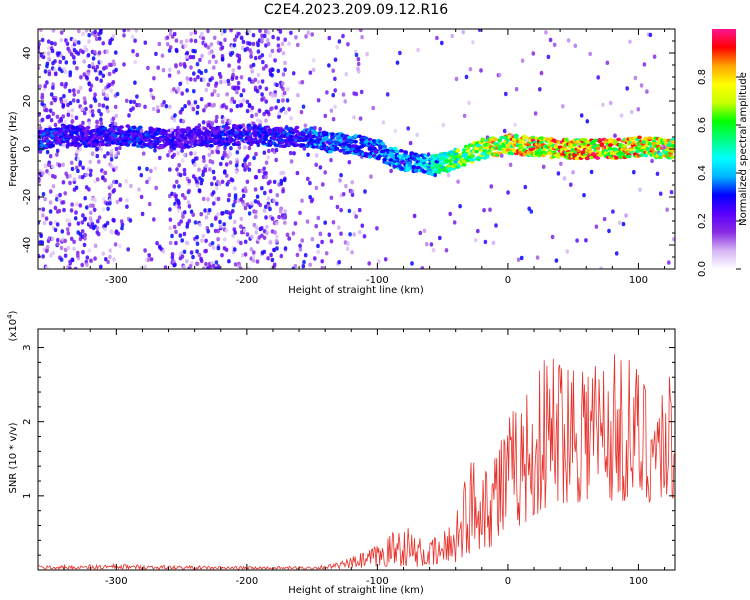 This screenshot has width=750, height=600. Describe the element at coordinates (27, 101) in the screenshot. I see `y-tick-label: 20` at that location.